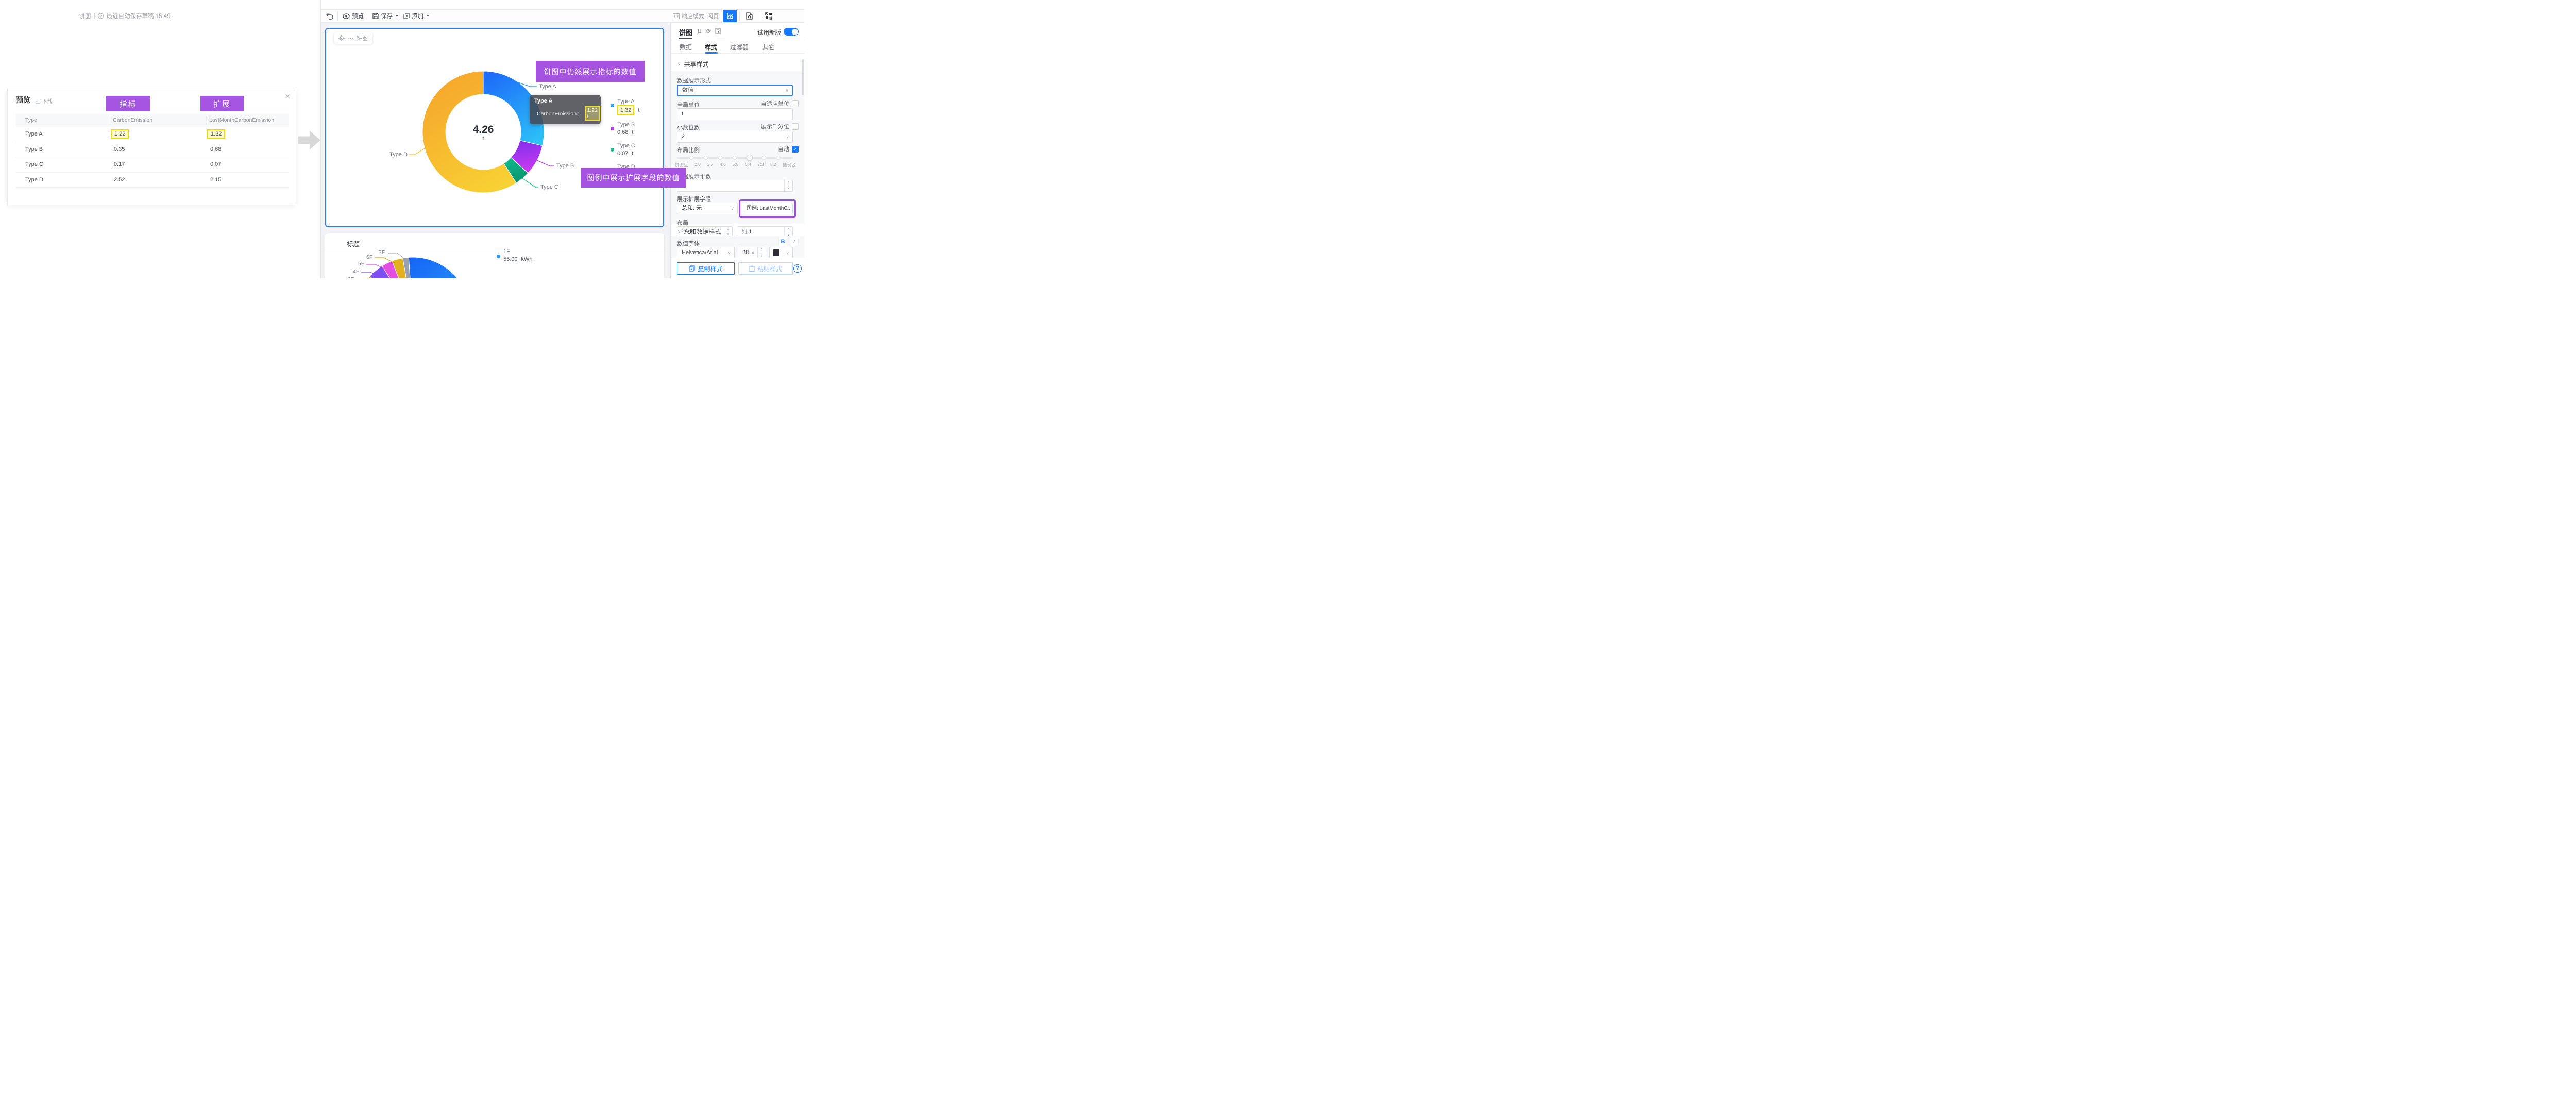  Describe the element at coordinates (695, 16) in the screenshot. I see `response-mode: 响应模式: 网页` at that location.